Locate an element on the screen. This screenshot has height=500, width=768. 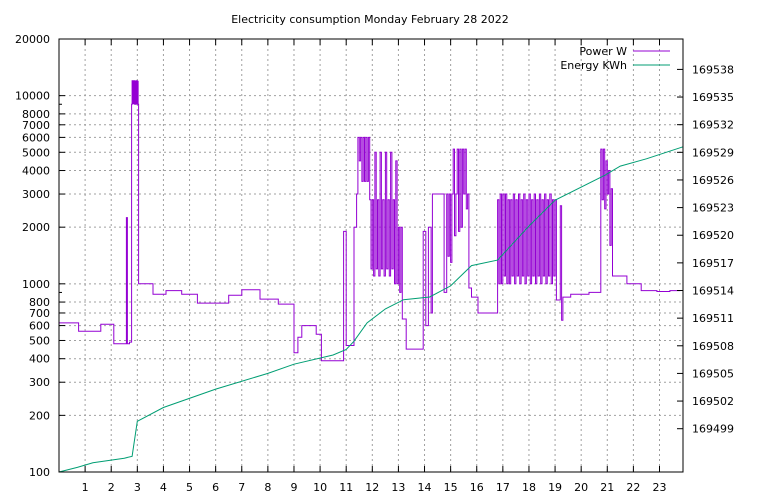
y2-tick-label: 169502 is located at coordinates (713, 401).